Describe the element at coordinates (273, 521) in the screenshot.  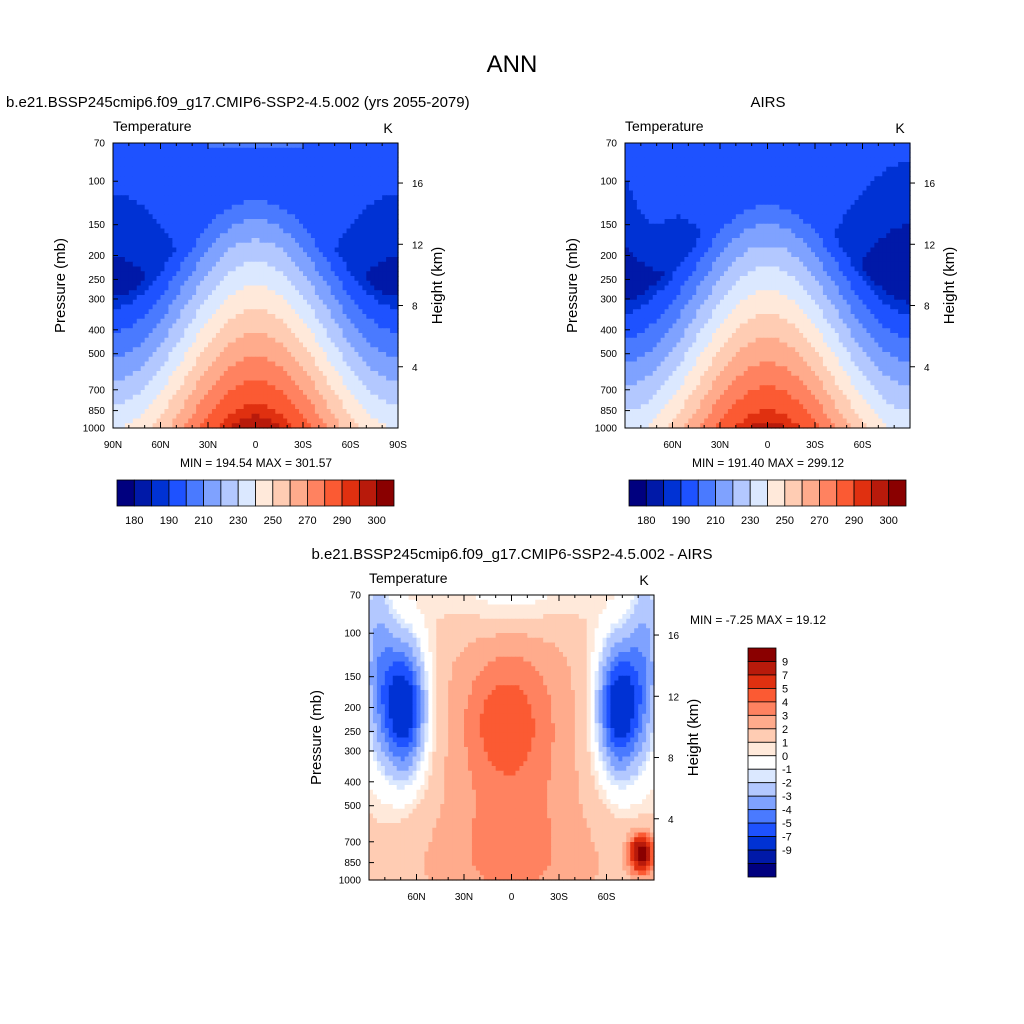
I see `colorbar-label: 250` at that location.